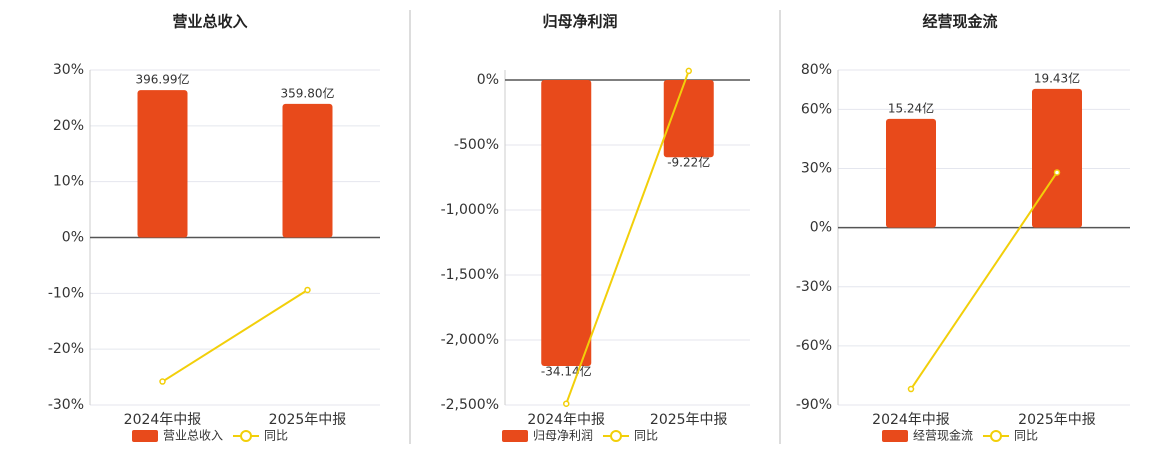 Image resolution: width=1160 pixels, height=450 pixels. What do you see at coordinates (66, 293) in the screenshot?
I see `y-tick-label: -10%` at bounding box center [66, 293].